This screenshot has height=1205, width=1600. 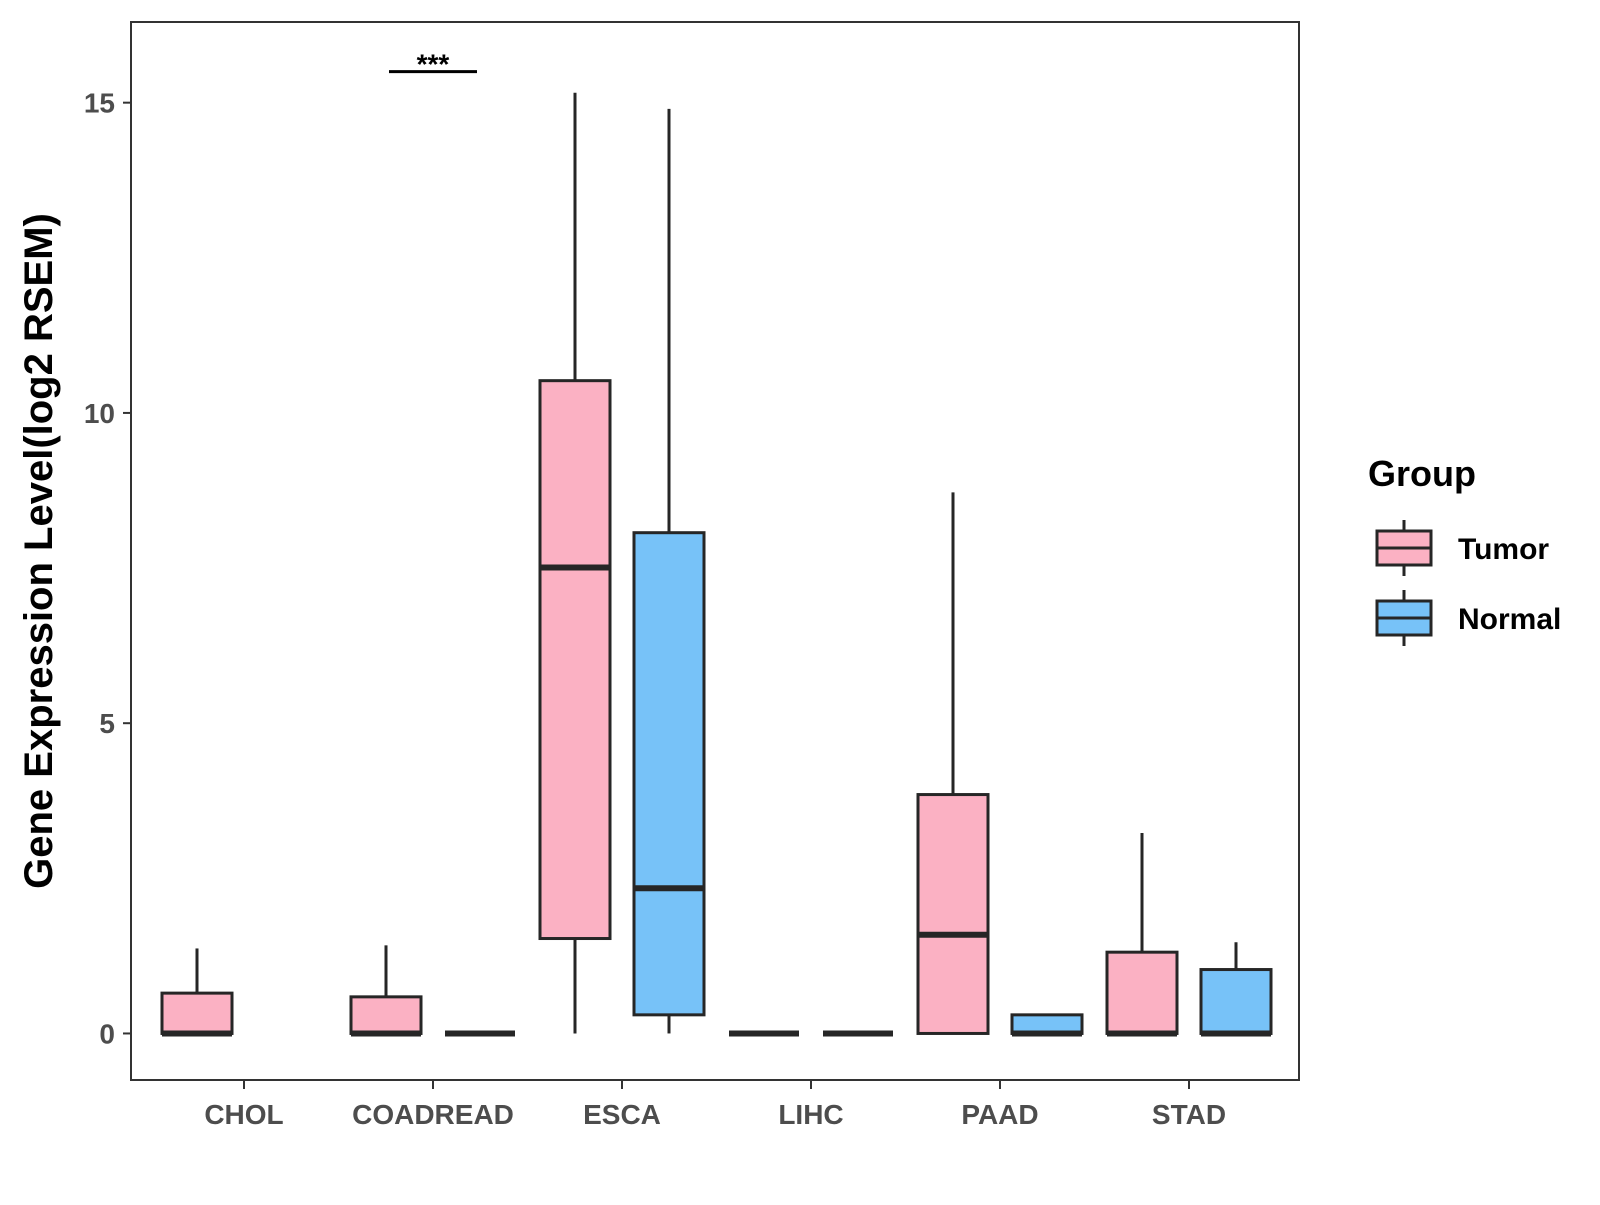 I want to click on y-tick-label: 10, so click(x=99, y=413).